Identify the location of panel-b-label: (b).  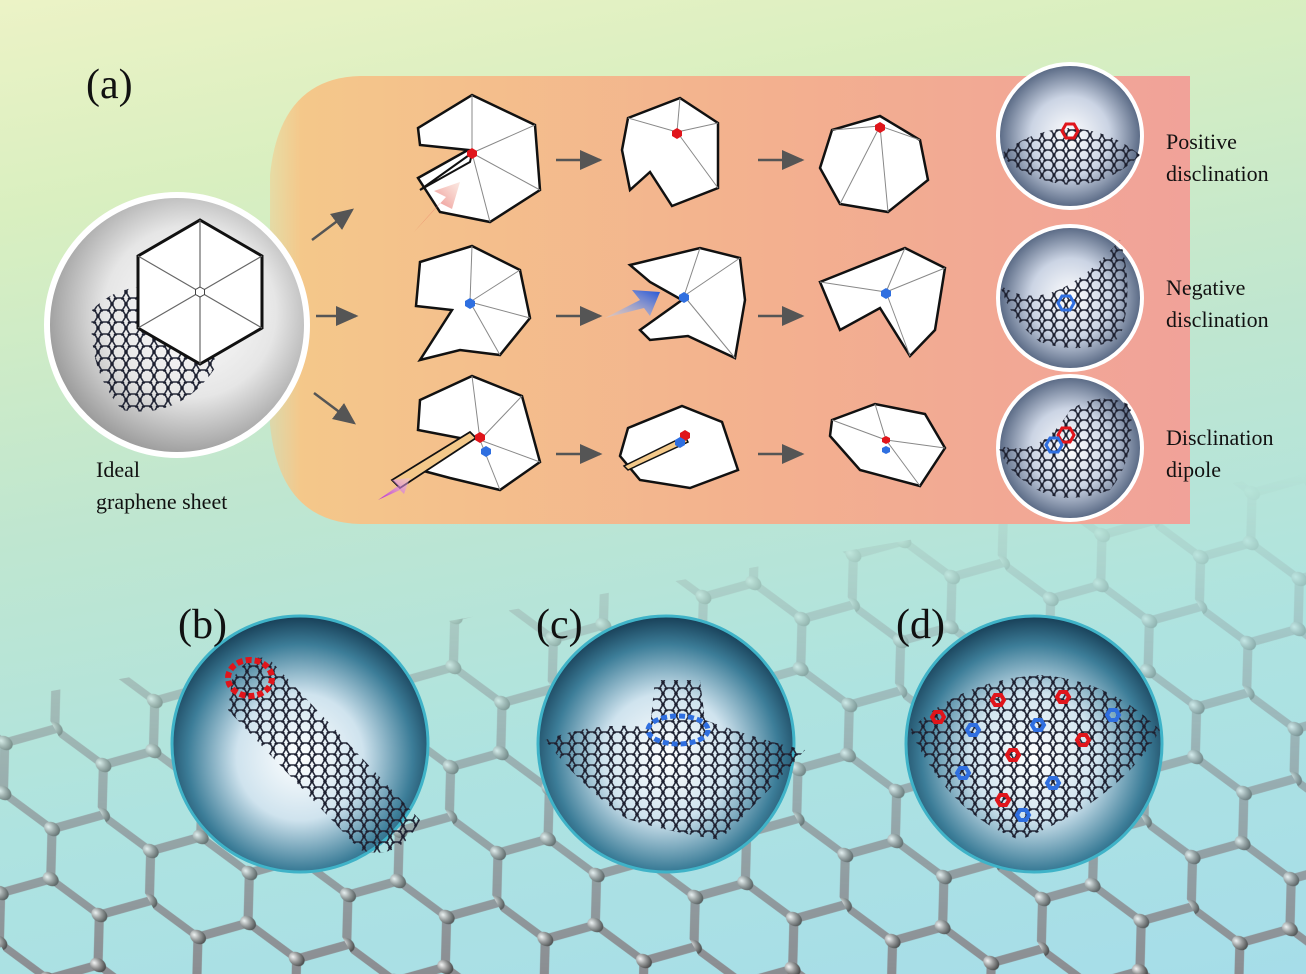
(202, 625).